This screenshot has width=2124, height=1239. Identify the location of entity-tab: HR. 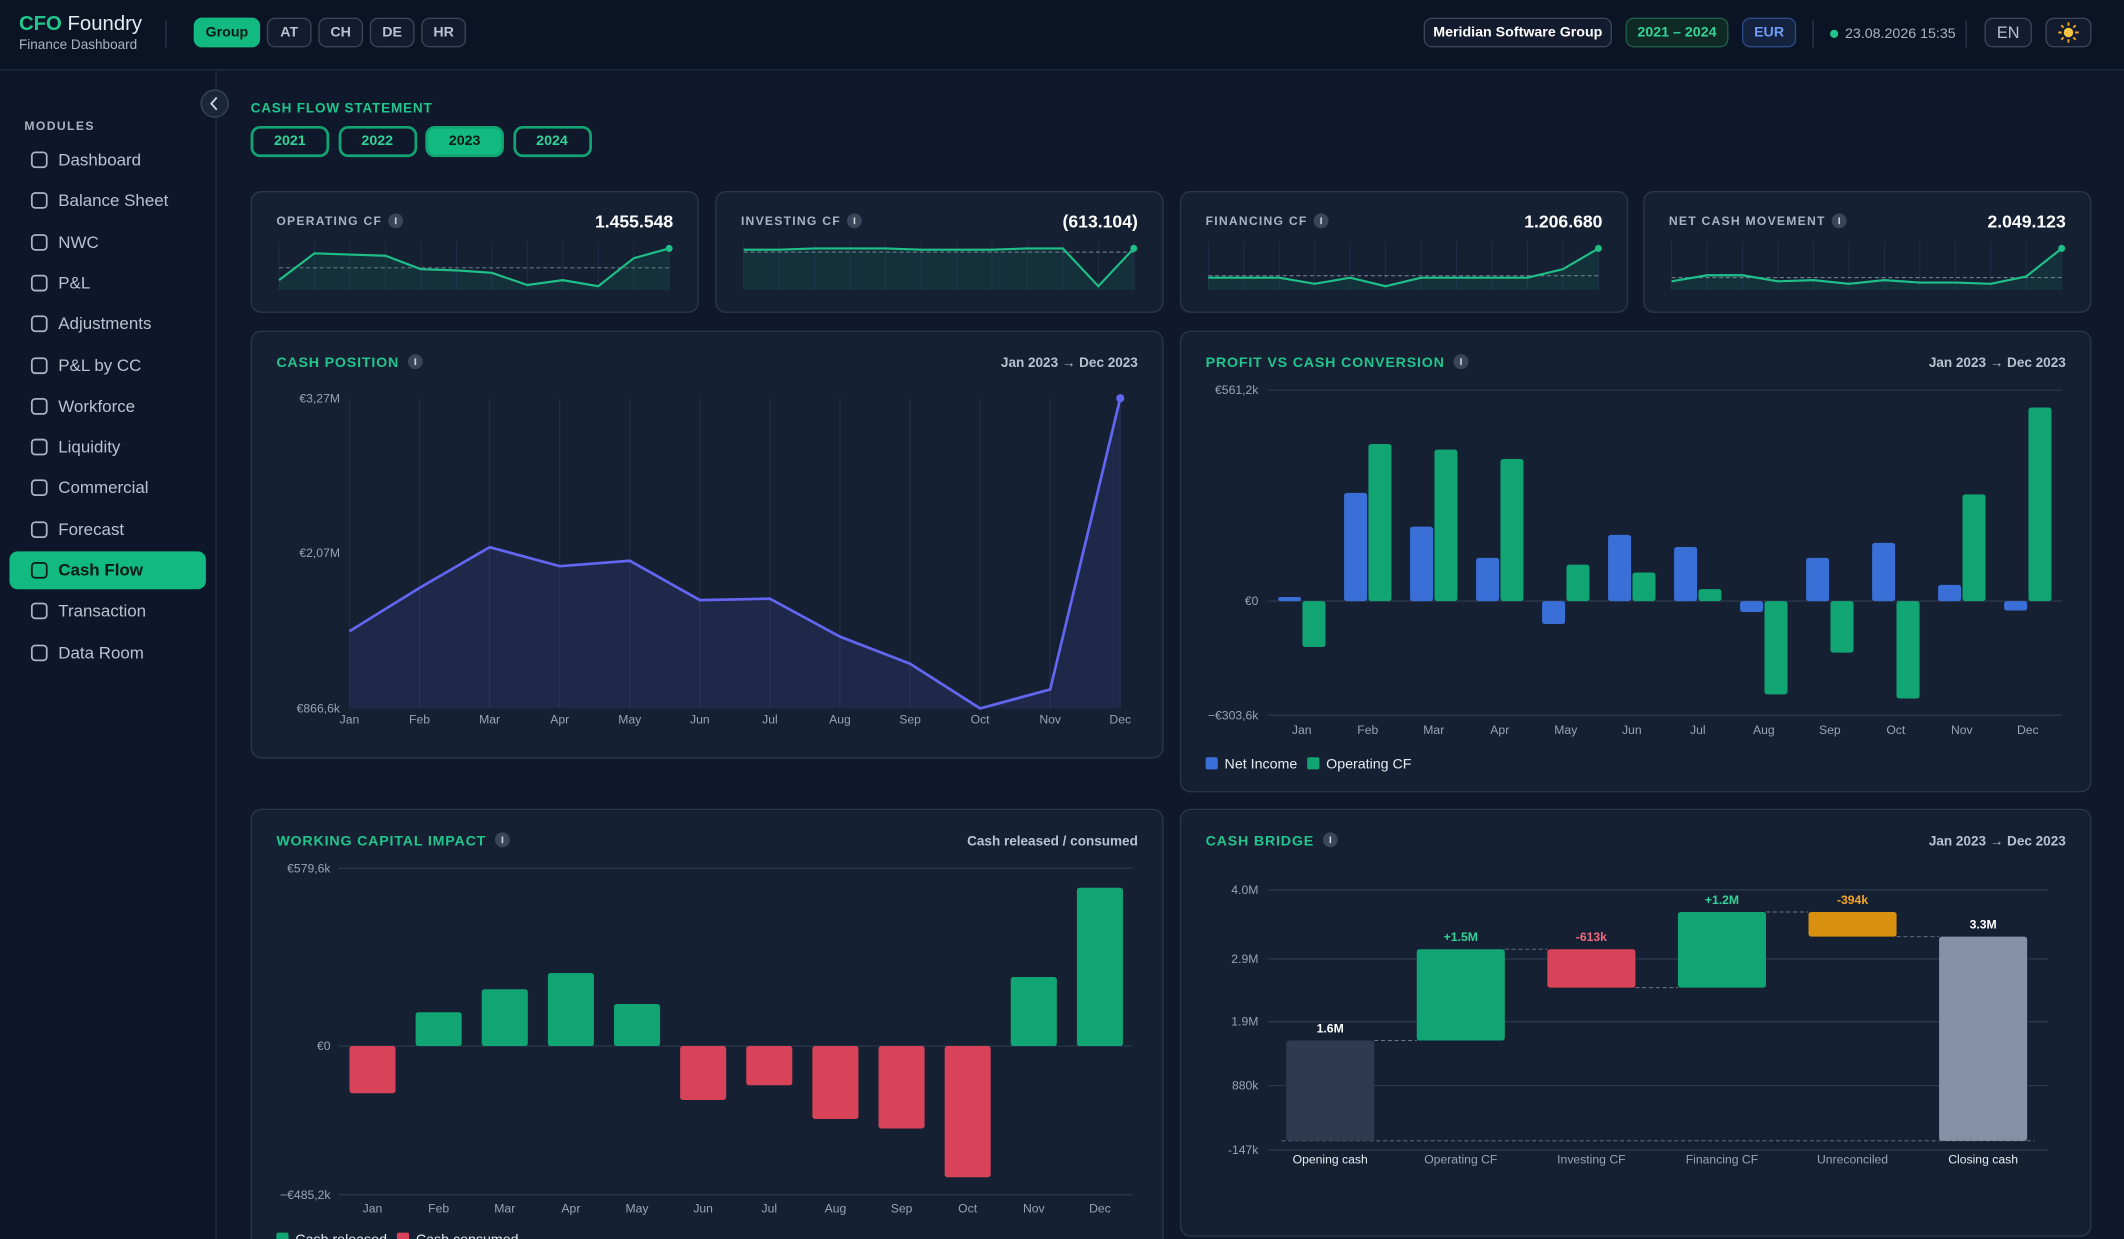
(443, 32).